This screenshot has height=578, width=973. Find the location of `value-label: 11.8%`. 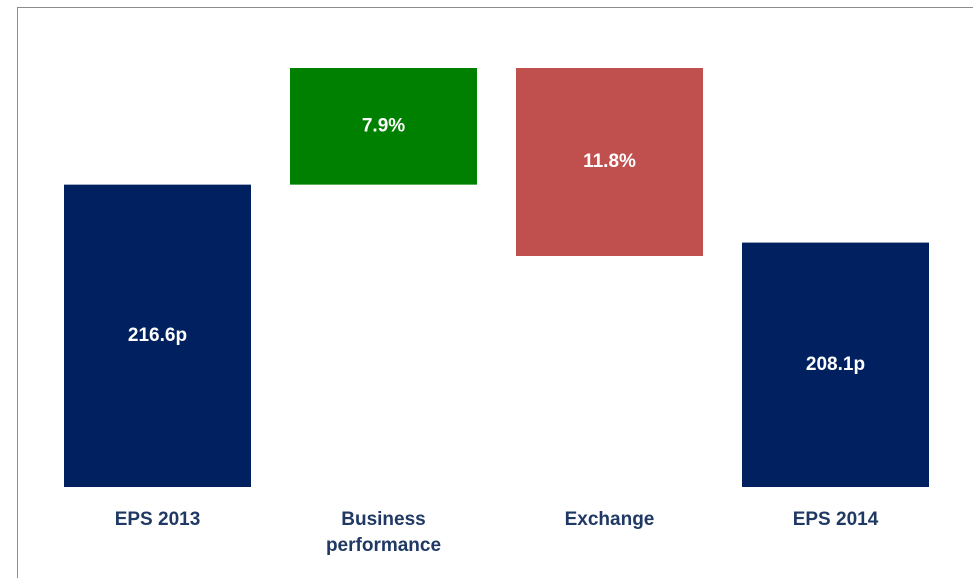

value-label: 11.8% is located at coordinates (609, 161).